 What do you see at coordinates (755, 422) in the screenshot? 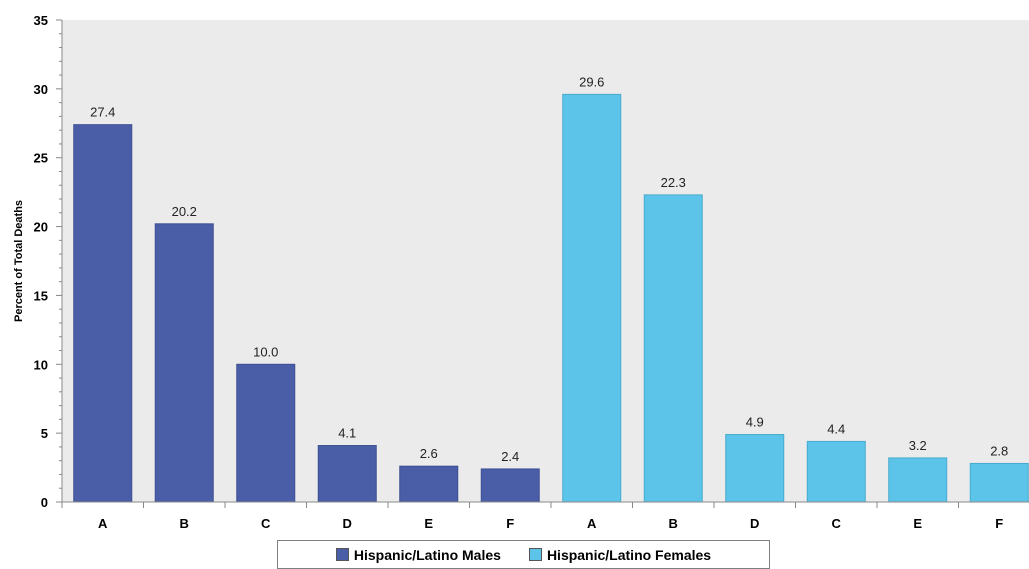
I see `data-label-series1-d: 4.9` at bounding box center [755, 422].